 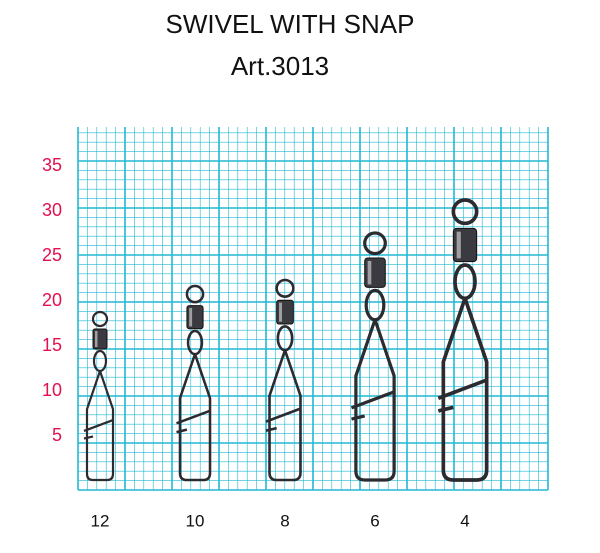 I want to click on scale-label: 20, so click(x=52, y=300).